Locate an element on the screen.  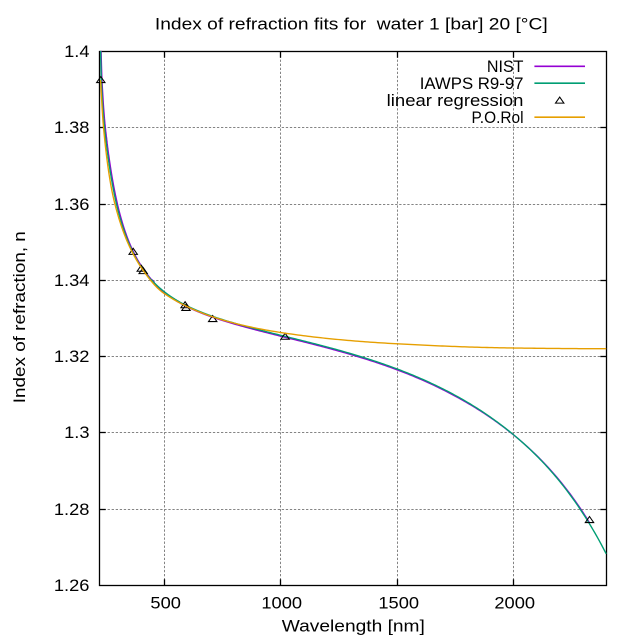
svg-text: linear regression is located at coordinates (455, 100).